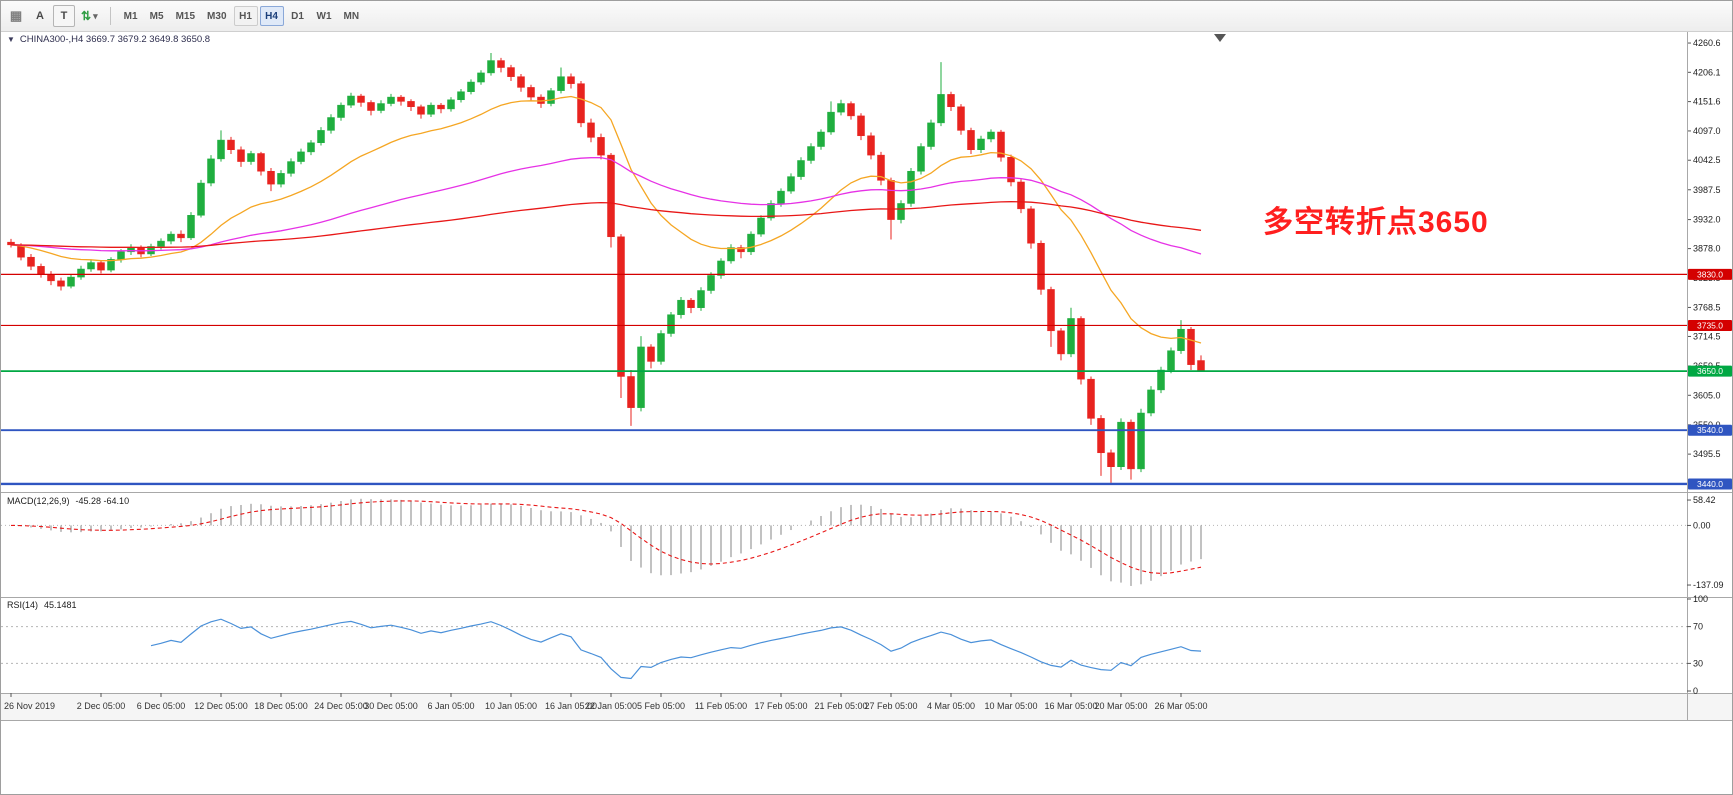 This screenshot has width=1733, height=795. I want to click on ma-200-line, so click(606, 225).